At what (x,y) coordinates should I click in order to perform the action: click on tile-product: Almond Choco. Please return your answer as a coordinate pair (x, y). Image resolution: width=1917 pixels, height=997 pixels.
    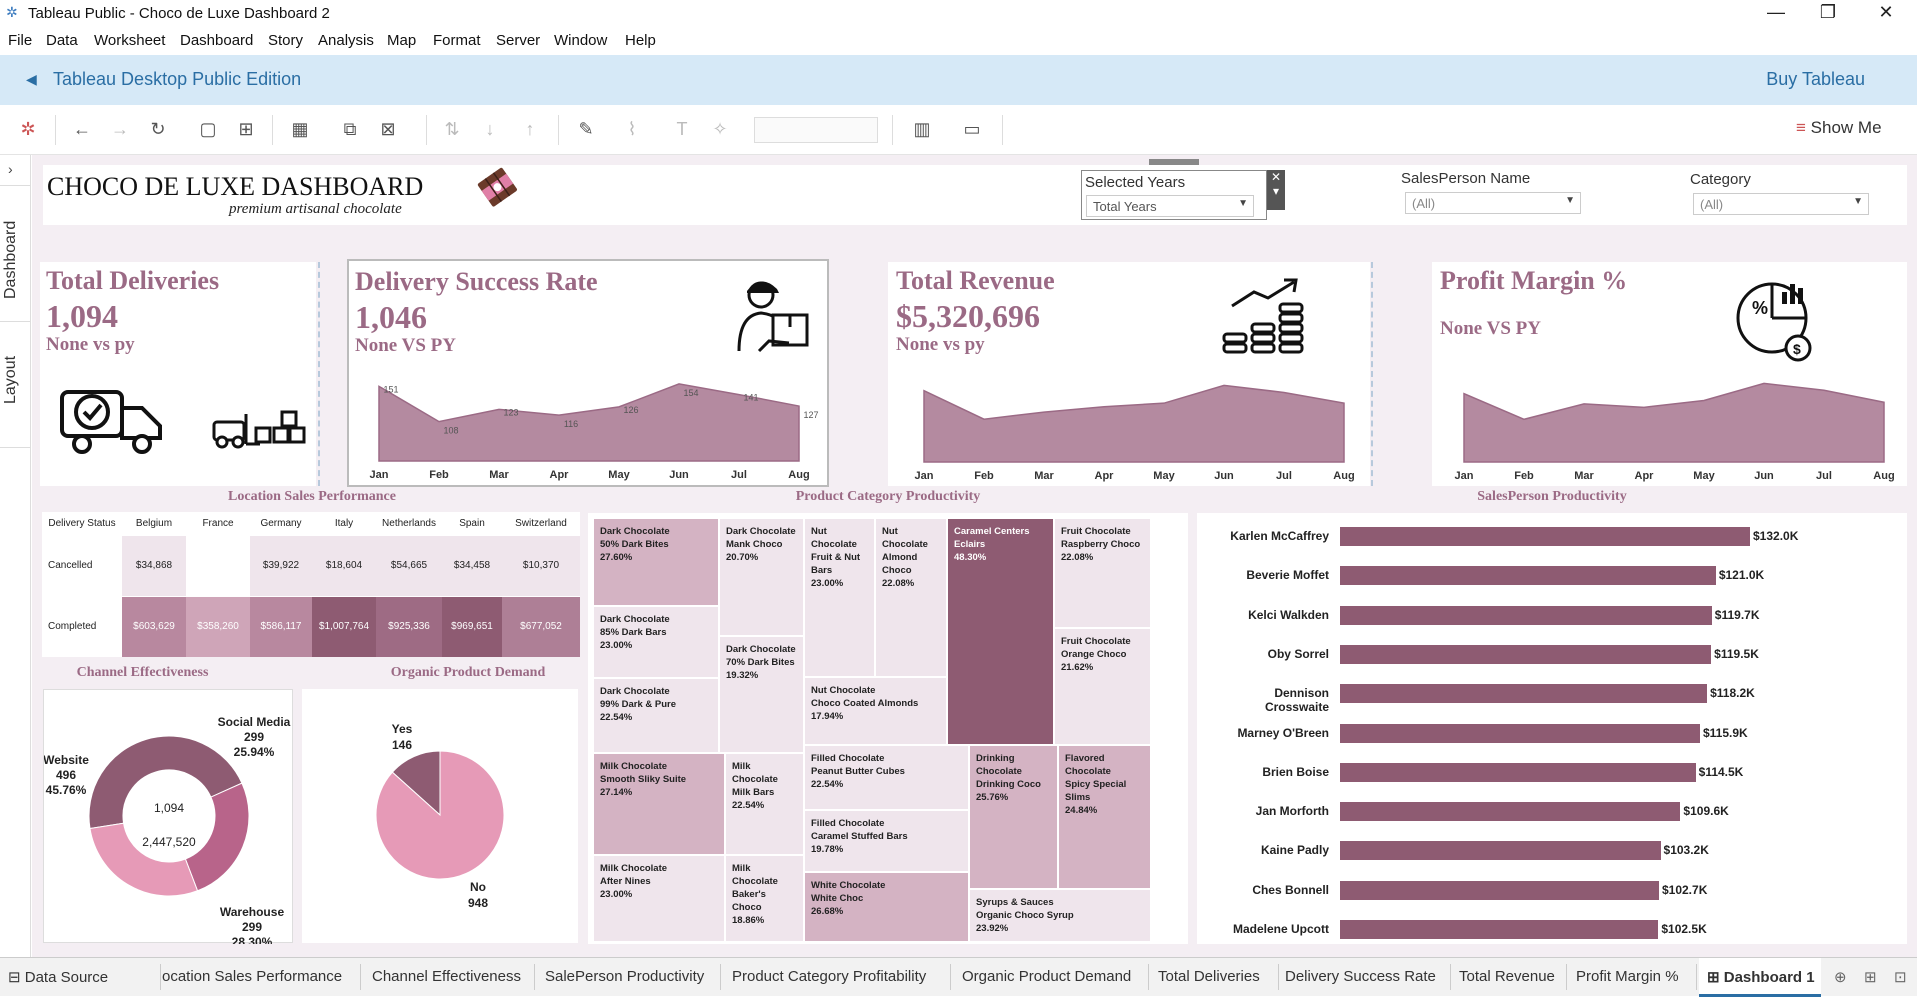
    Looking at the image, I should click on (900, 564).